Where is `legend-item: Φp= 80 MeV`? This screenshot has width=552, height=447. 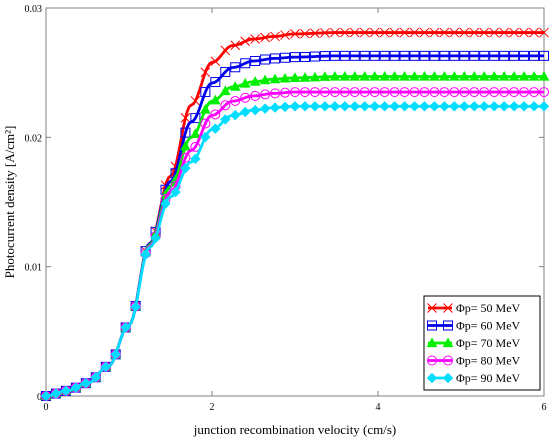
legend-item: Φp= 80 MeV is located at coordinates (474, 361).